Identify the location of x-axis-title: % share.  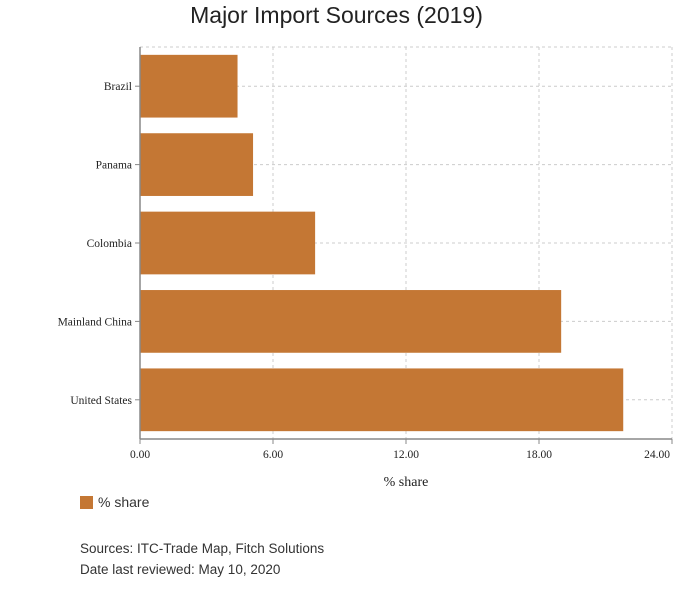
(406, 482).